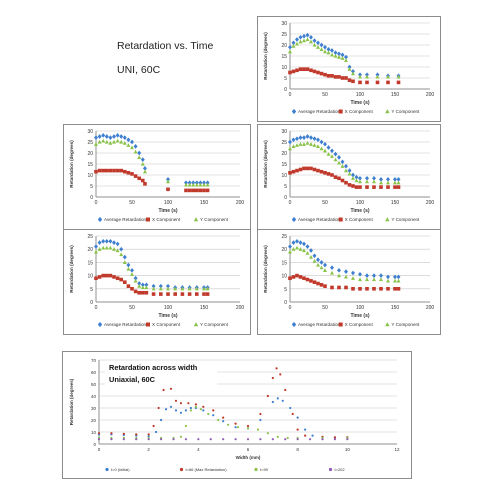 This screenshot has width=500, height=500. What do you see at coordinates (290, 308) in the screenshot?
I see `x-tick-label: 0` at bounding box center [290, 308].